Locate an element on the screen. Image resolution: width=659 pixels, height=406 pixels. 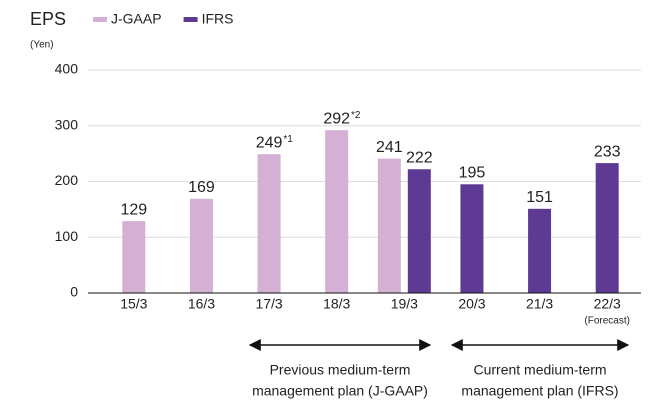
value-label: 151 is located at coordinates (539, 197).